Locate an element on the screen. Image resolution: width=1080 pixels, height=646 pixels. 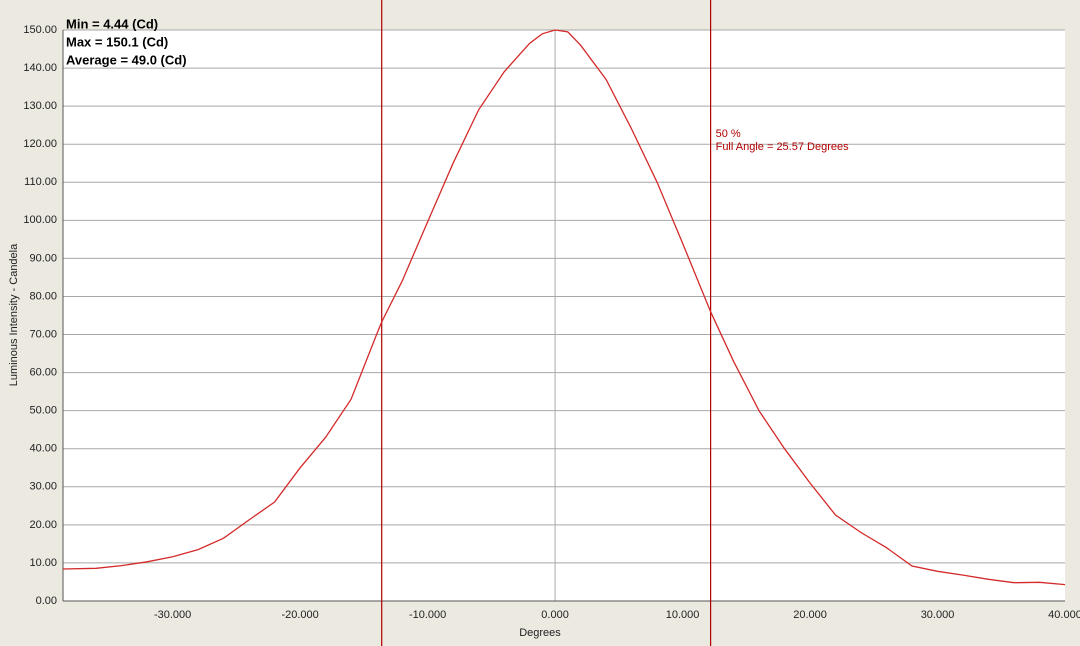
y-tick-label: 120.00 is located at coordinates (40, 144).